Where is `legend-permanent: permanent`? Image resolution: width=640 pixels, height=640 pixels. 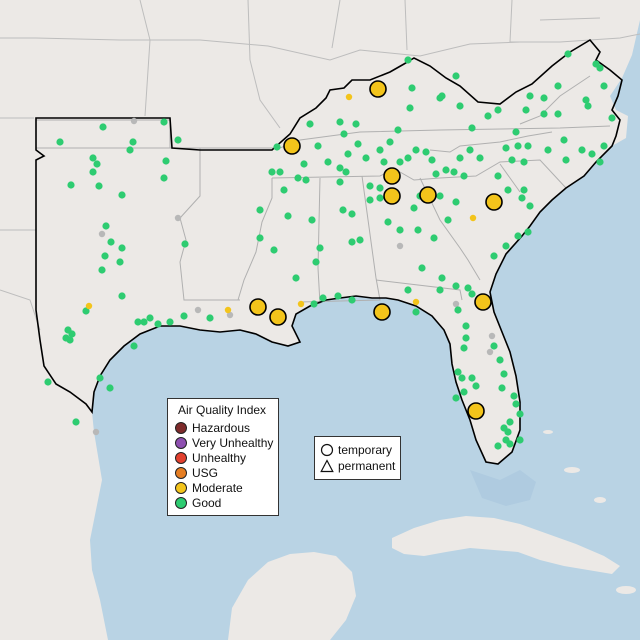
legend-permanent: permanent is located at coordinates (357, 466).